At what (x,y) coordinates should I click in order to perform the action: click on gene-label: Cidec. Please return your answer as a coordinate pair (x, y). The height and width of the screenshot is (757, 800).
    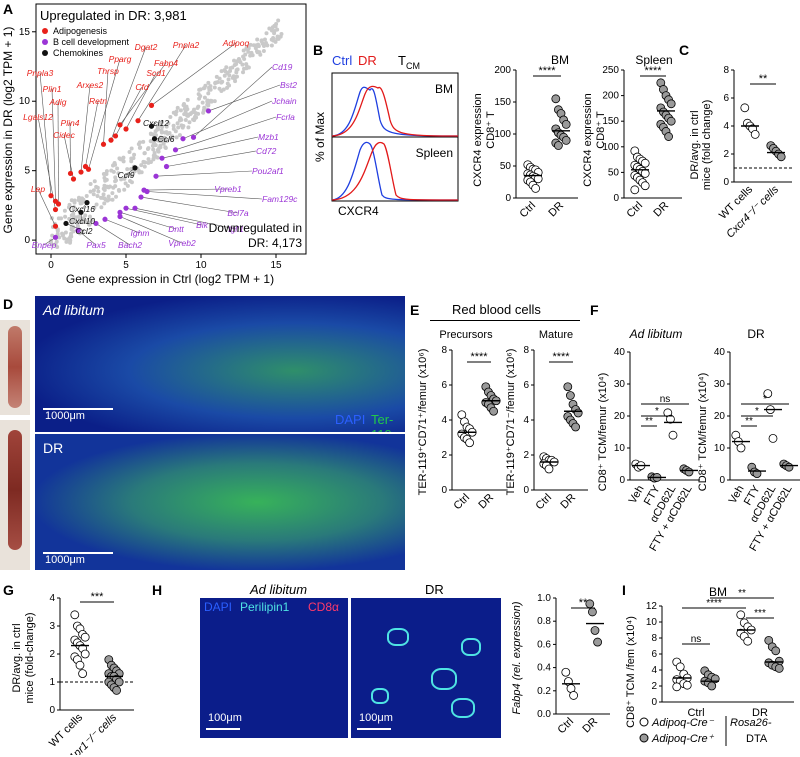
    Looking at the image, I should click on (64, 135).